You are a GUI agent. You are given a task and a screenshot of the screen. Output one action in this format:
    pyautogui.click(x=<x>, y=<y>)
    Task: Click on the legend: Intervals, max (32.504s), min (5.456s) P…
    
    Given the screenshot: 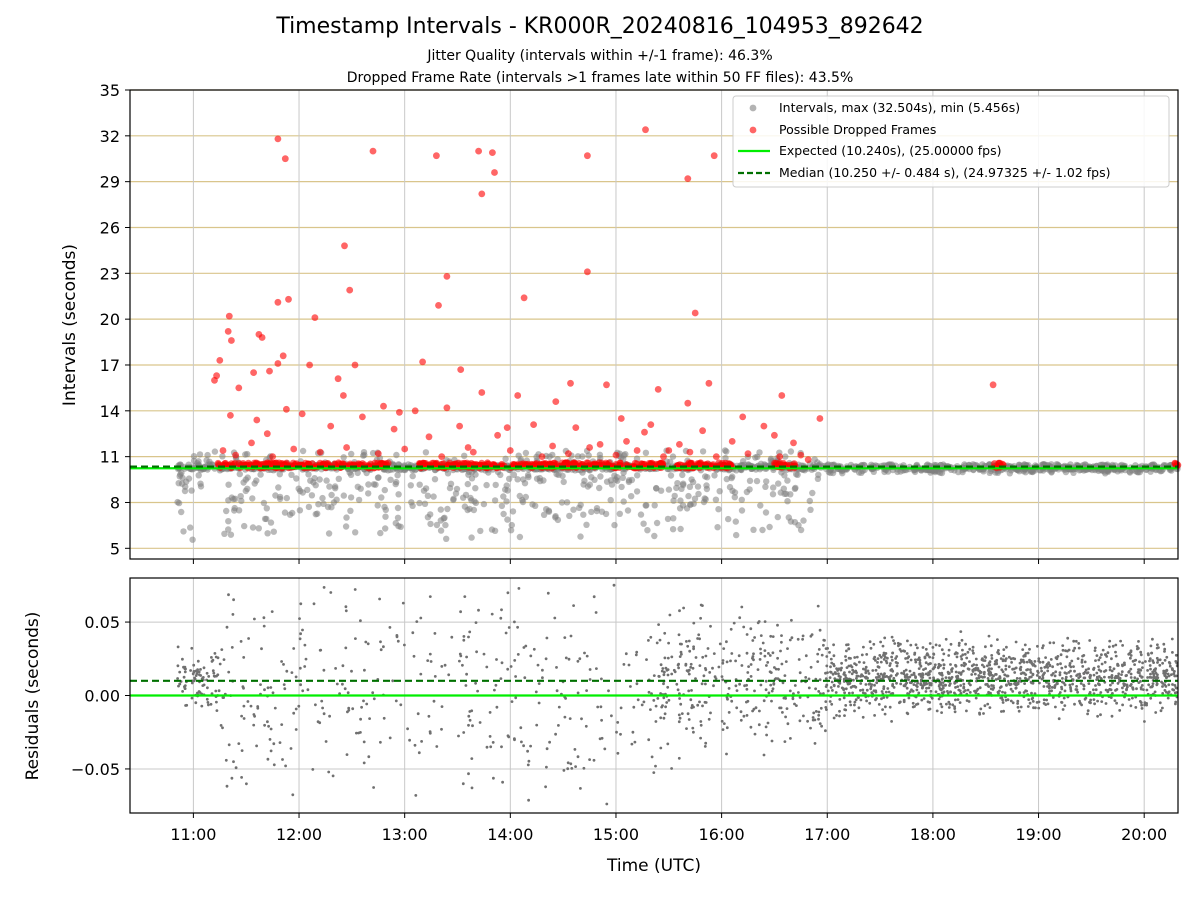 What is the action you would take?
    pyautogui.click(x=951, y=141)
    